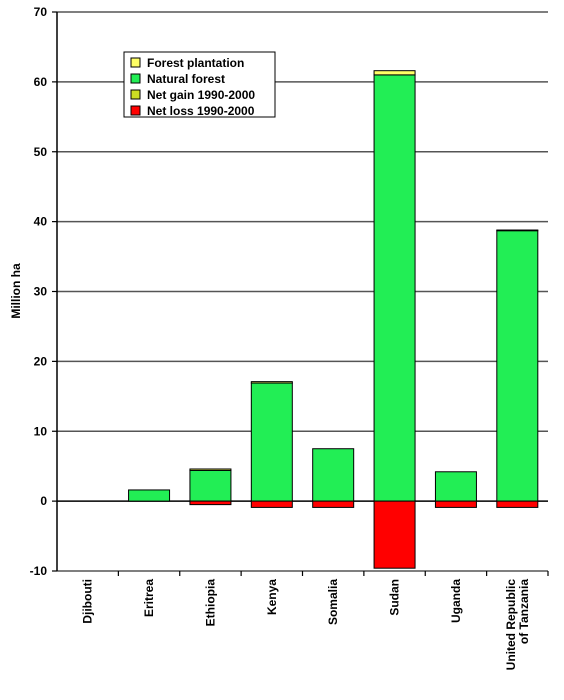 This screenshot has height=700, width=564. What do you see at coordinates (41, 361) in the screenshot?
I see `y-tick-label: 20` at bounding box center [41, 361].